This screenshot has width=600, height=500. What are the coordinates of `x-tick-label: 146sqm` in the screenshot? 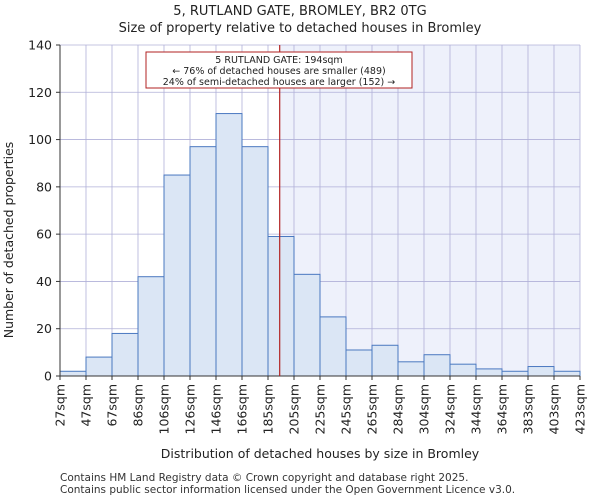 It's located at (216, 409).